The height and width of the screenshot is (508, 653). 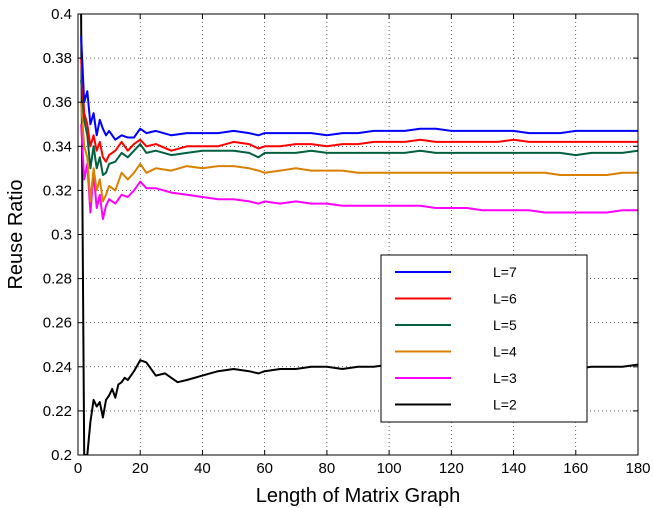 I want to click on legend-box, so click(x=484, y=338).